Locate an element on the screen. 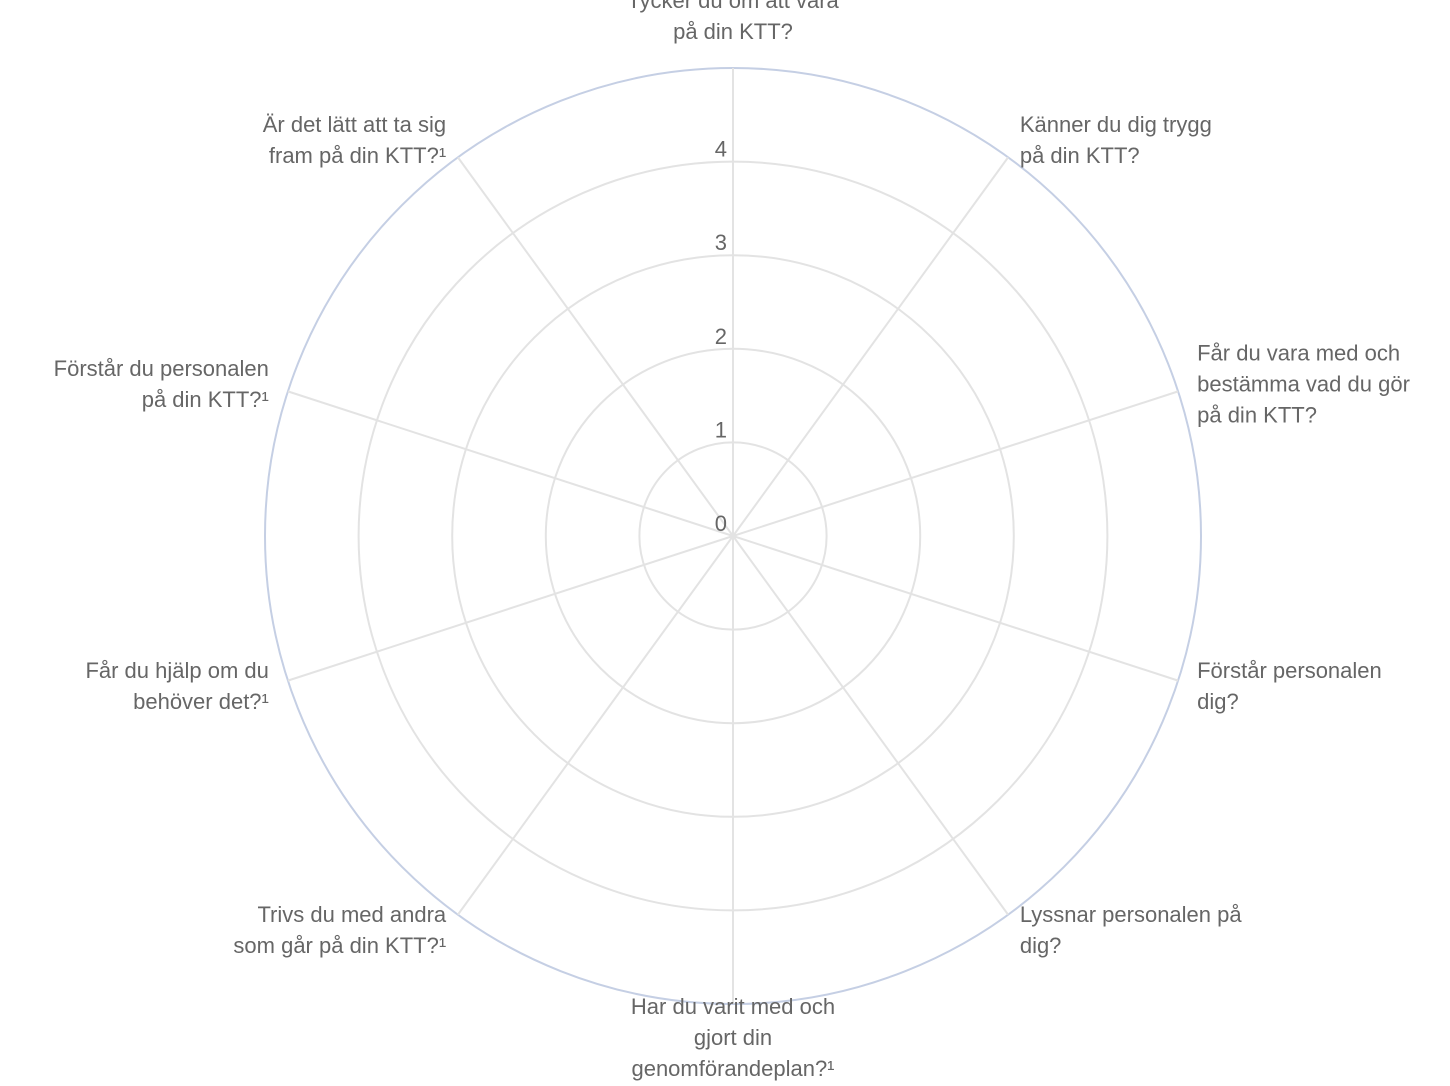 The image size is (1450, 1086). radial-tick-labels: 0 1 2 3 4 is located at coordinates (721, 336).